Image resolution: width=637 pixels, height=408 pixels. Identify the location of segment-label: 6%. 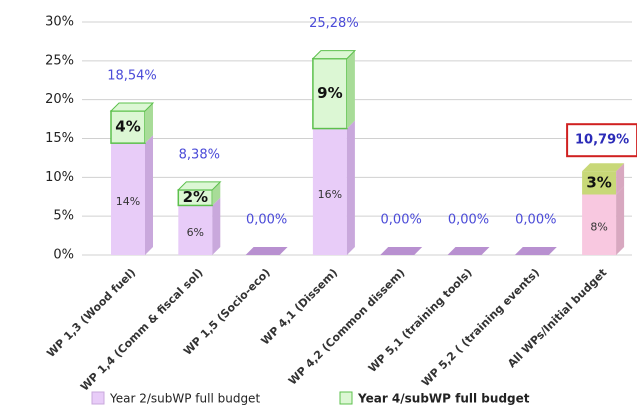
(195, 232).